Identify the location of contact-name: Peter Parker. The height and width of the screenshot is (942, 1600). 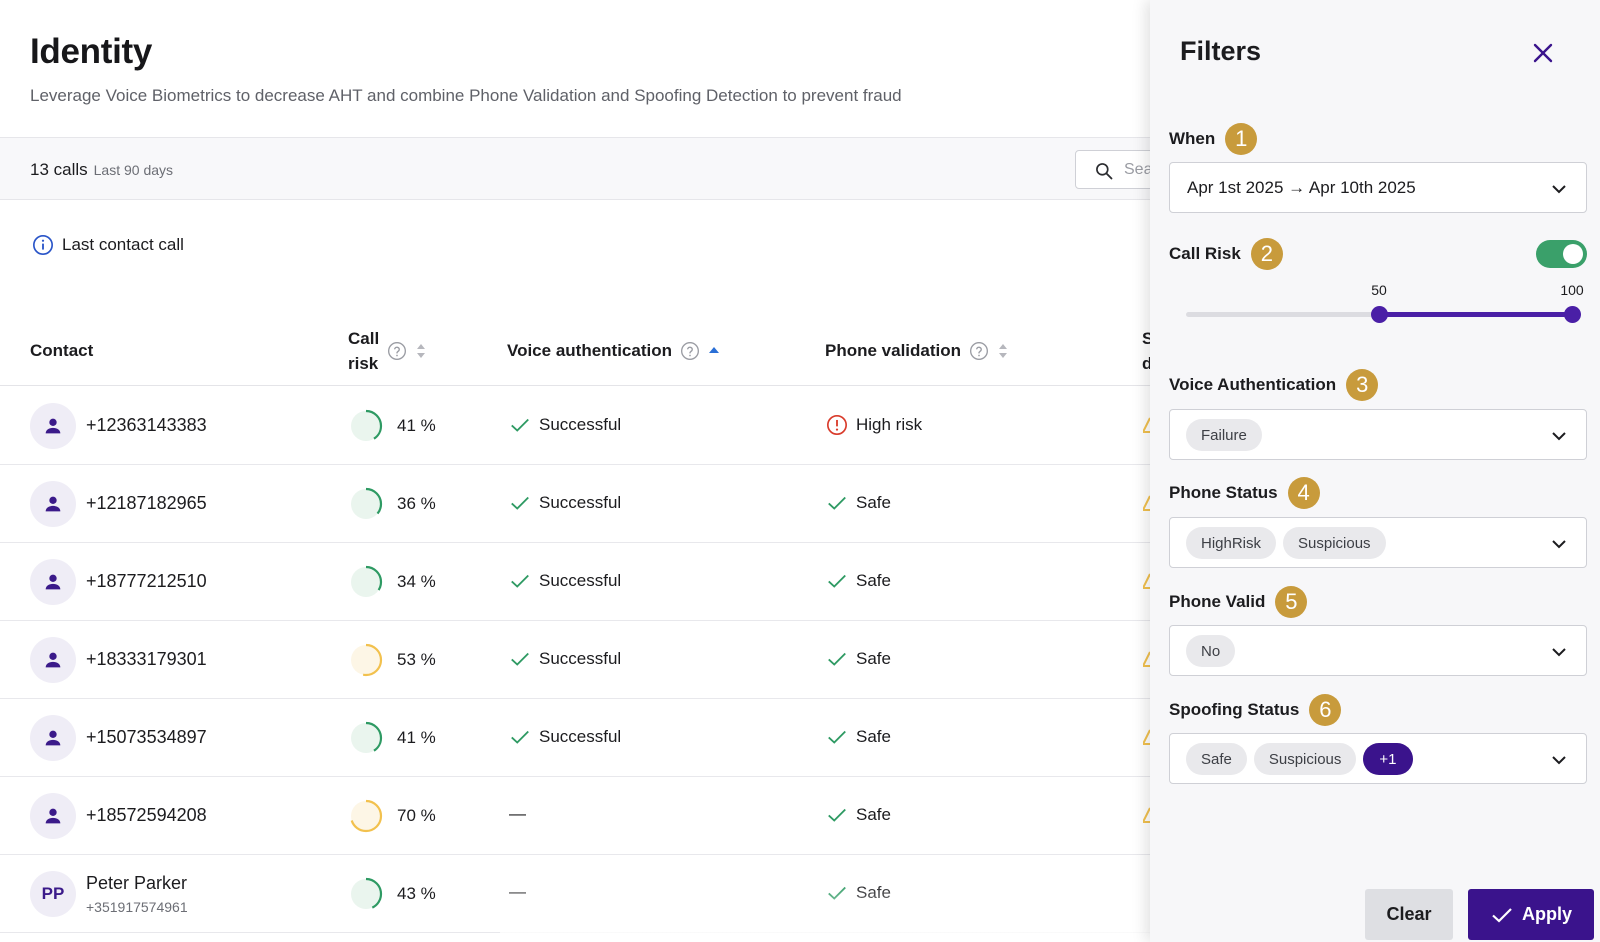
(137, 883).